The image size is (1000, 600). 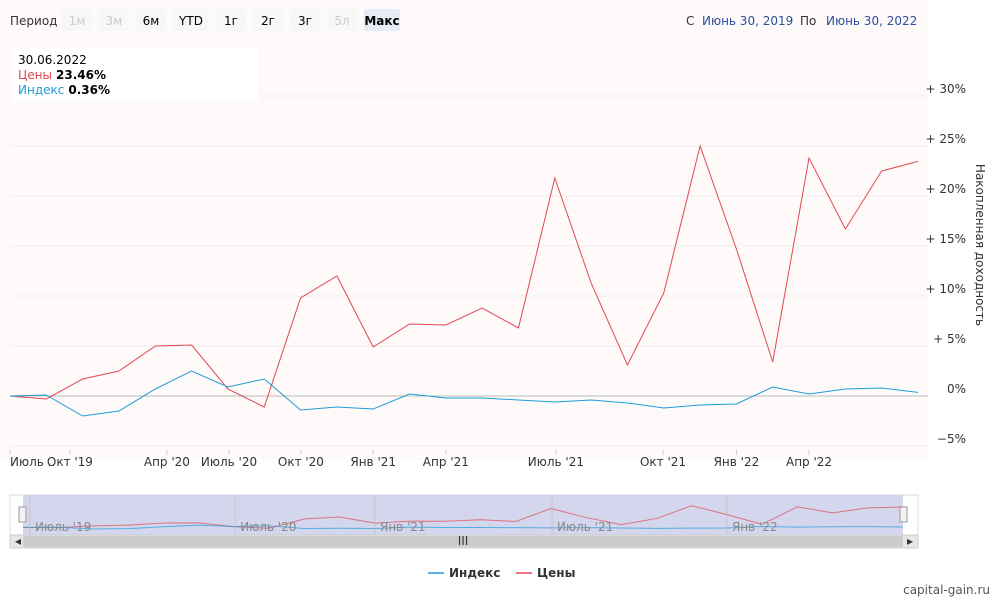 What do you see at coordinates (945, 139) in the screenshot?
I see `y-tick-label: + 25%` at bounding box center [945, 139].